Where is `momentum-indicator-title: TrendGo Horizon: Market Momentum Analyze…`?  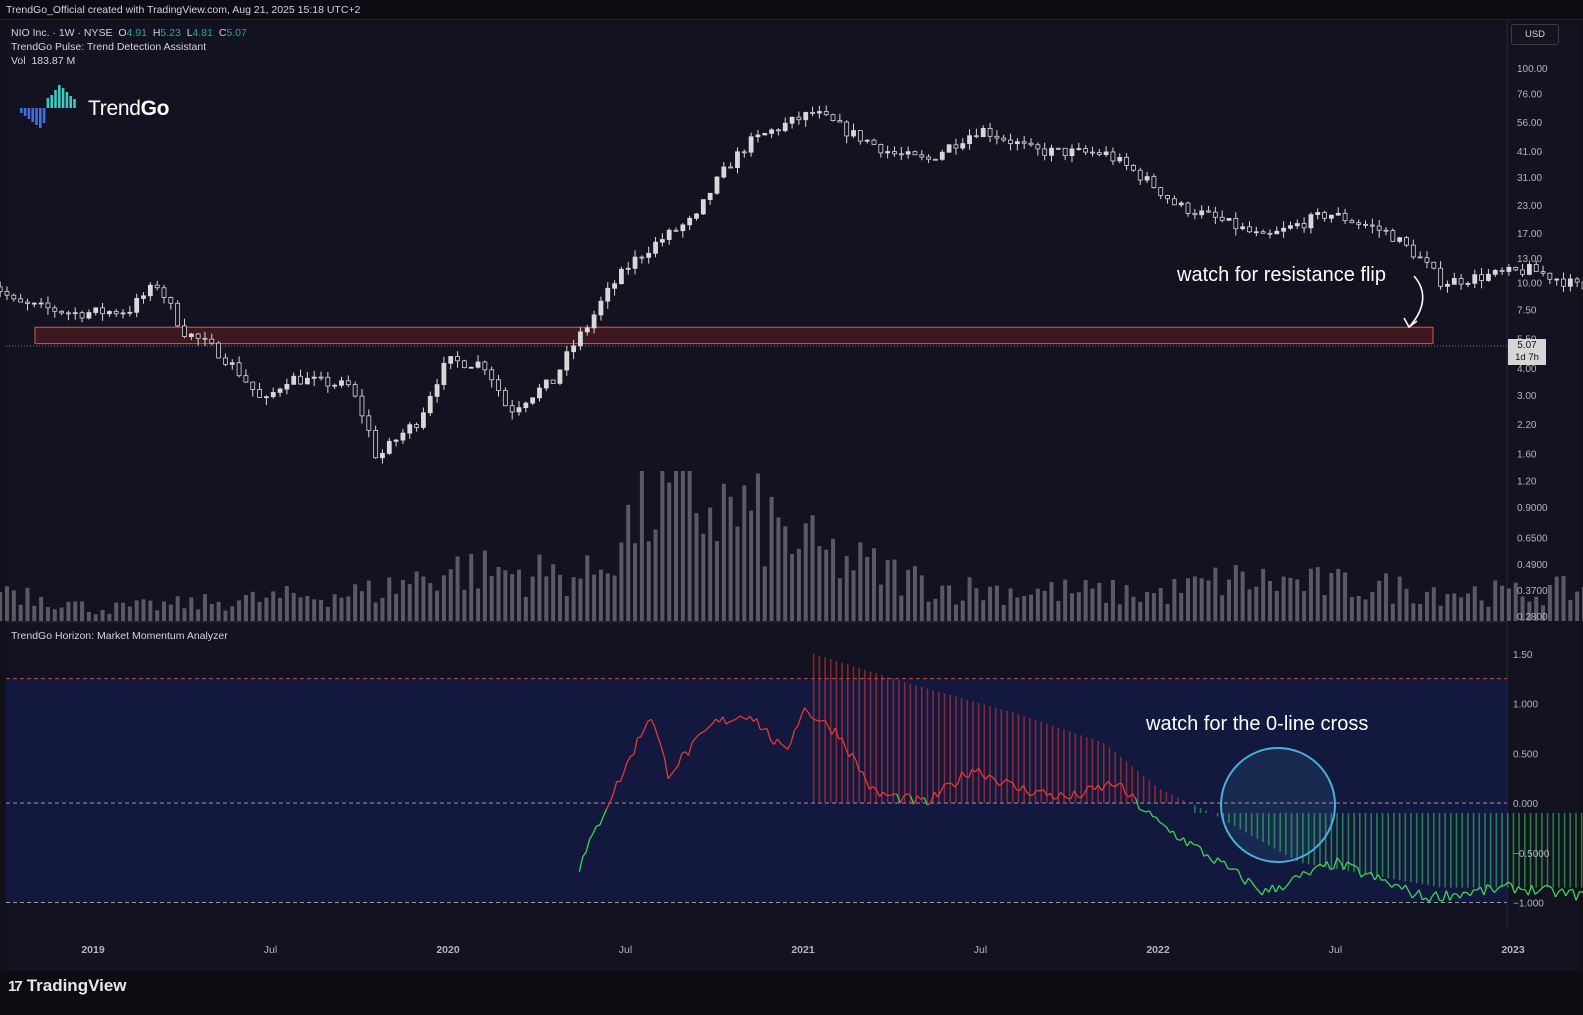 momentum-indicator-title: TrendGo Horizon: Market Momentum Analyze… is located at coordinates (119, 636).